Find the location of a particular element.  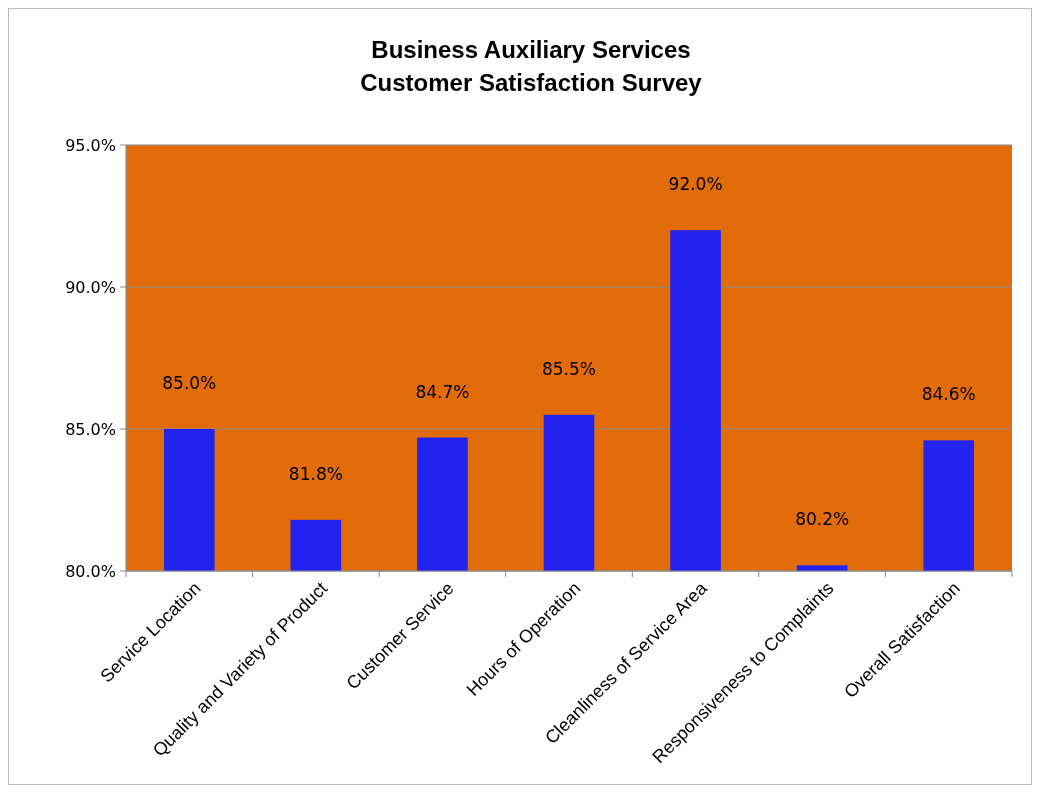

data-label: 85.0% is located at coordinates (189, 383).